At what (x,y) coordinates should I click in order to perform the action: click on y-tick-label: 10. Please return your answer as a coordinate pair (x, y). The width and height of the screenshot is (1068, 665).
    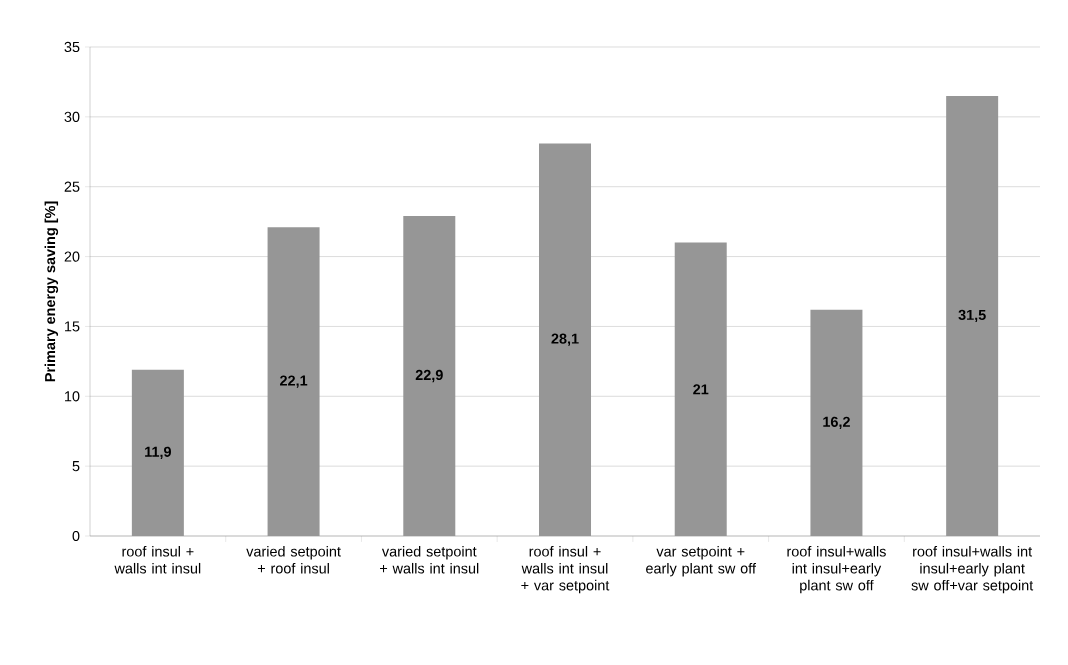
    Looking at the image, I should click on (72, 396).